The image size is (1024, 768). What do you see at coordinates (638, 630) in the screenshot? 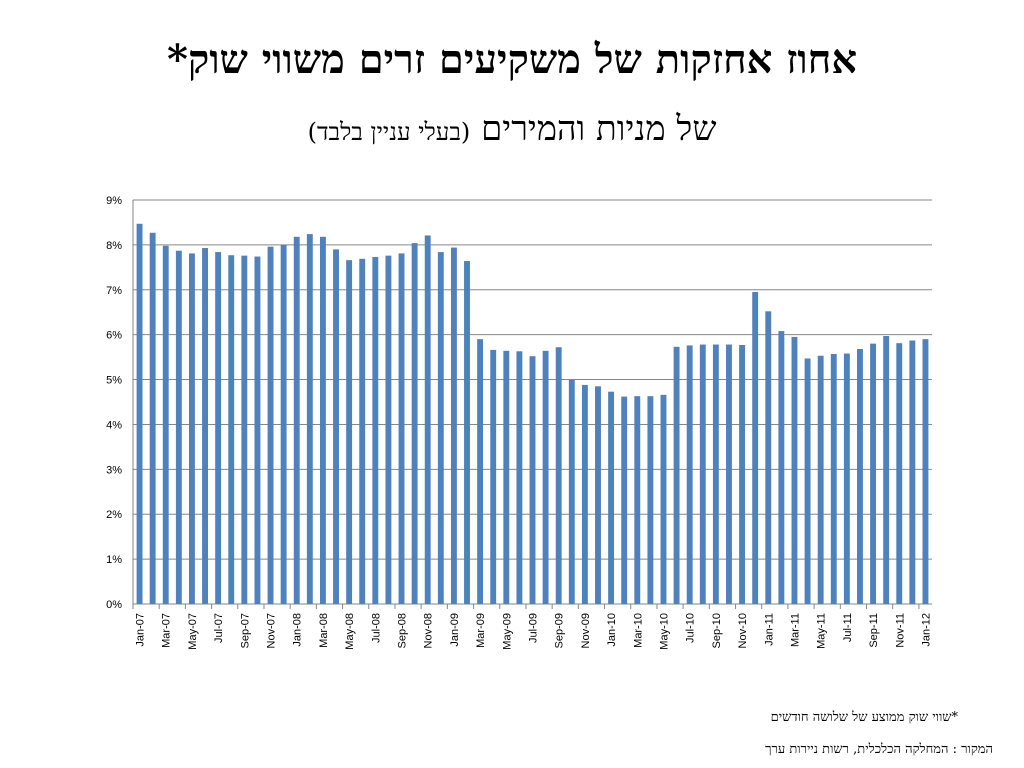
I see `x-tick-label: Mar-10` at bounding box center [638, 630].